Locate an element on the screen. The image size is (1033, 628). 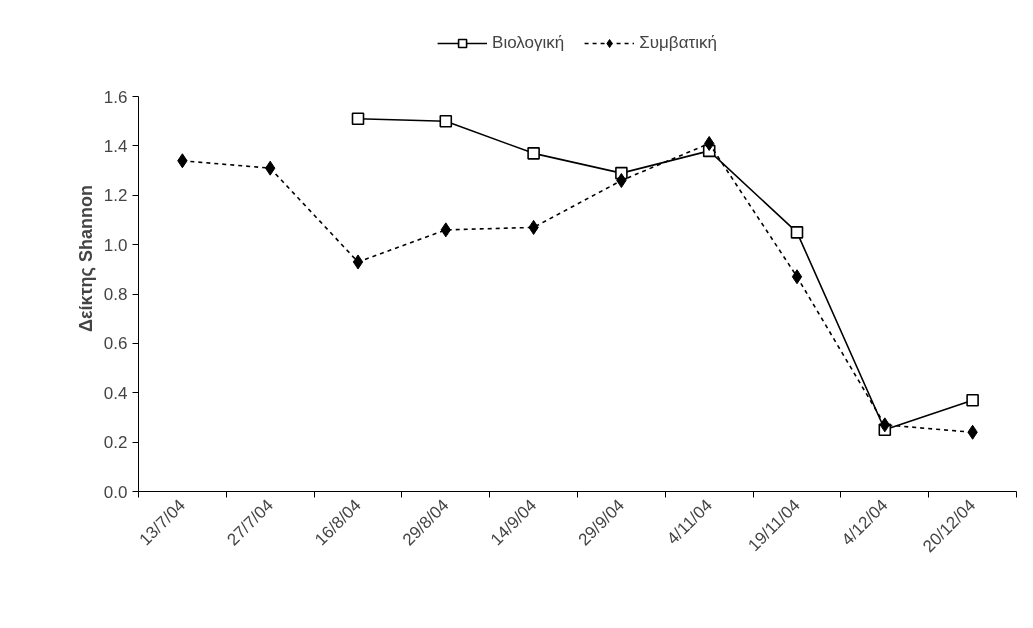
y-tick-label: 0.8 is located at coordinates (115, 295).